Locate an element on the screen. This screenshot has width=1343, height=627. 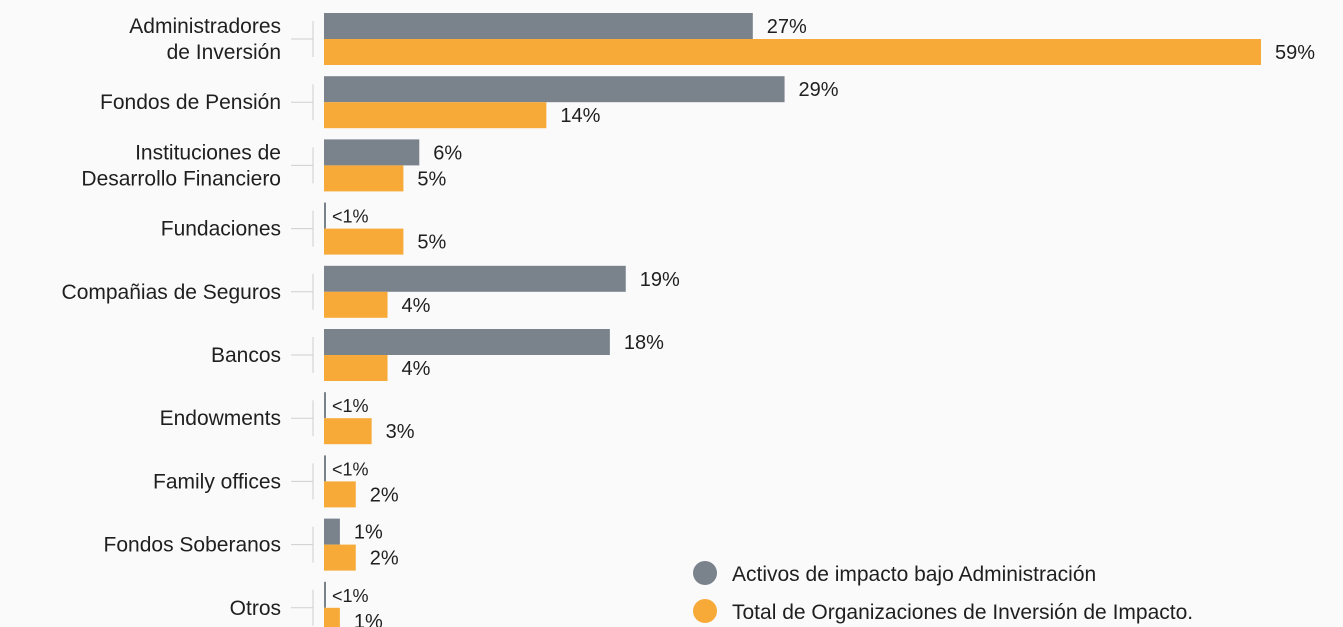
value-label: 3% is located at coordinates (400, 432).